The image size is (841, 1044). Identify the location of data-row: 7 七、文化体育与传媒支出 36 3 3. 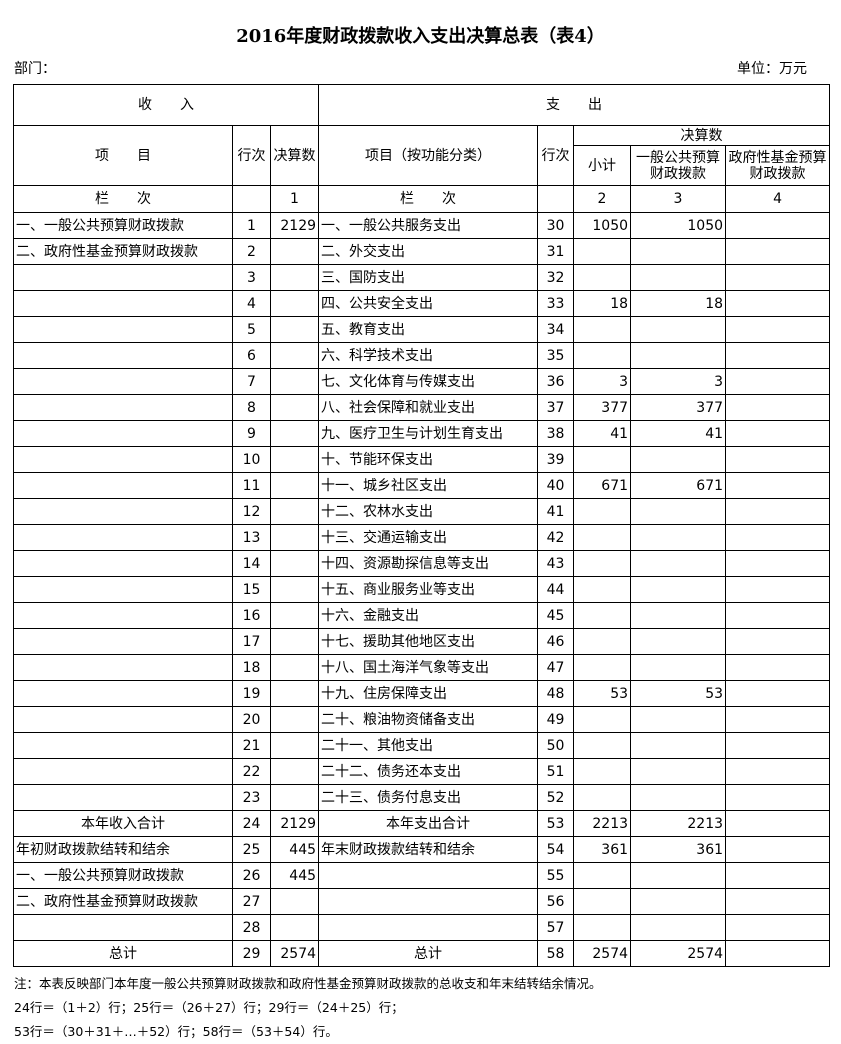
(422, 381).